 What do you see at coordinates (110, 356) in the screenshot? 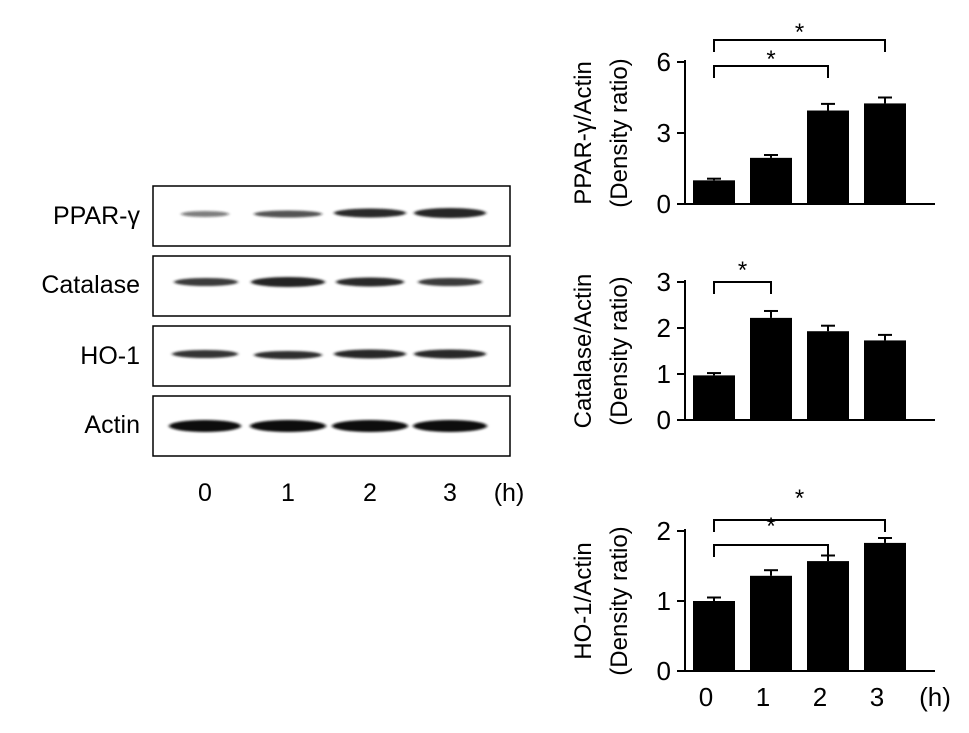
I see `blot-label-ho1: HO-1` at bounding box center [110, 356].